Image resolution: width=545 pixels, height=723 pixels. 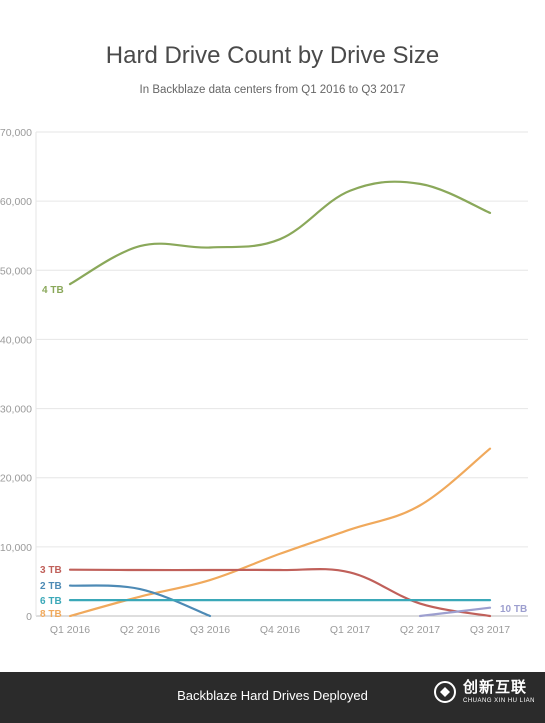 What do you see at coordinates (51, 601) in the screenshot?
I see `series-label: 6 TB` at bounding box center [51, 601].